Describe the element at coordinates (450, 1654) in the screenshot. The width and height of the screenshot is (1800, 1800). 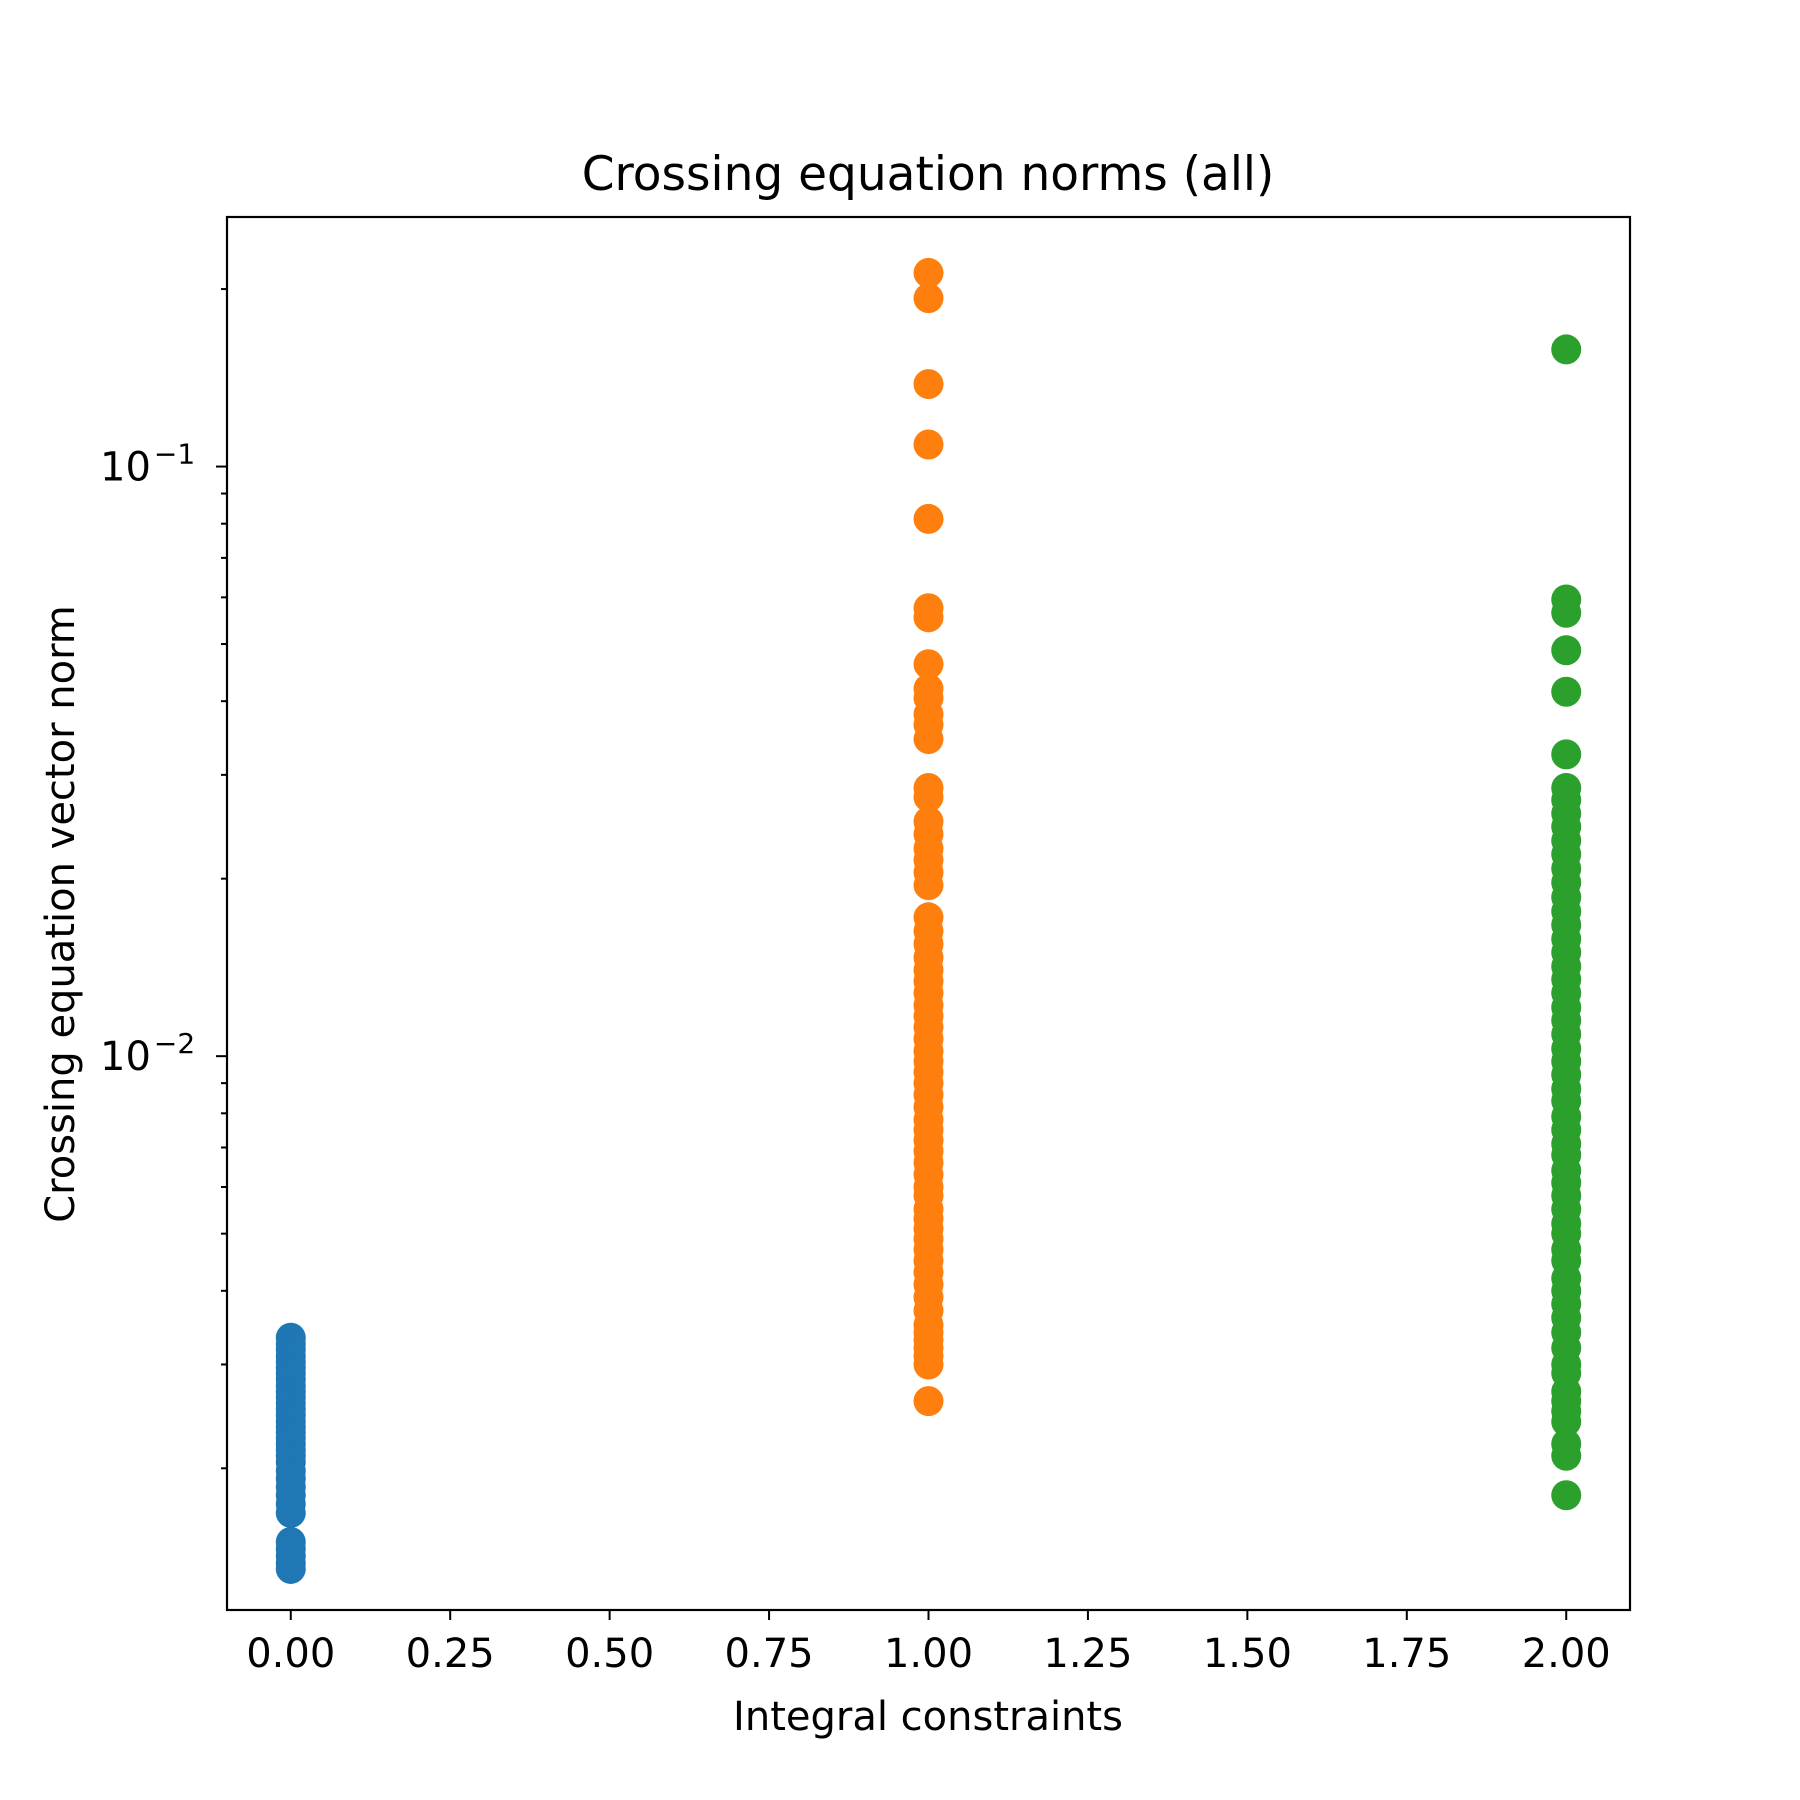
I see `x-tick-label: 0.25` at that location.